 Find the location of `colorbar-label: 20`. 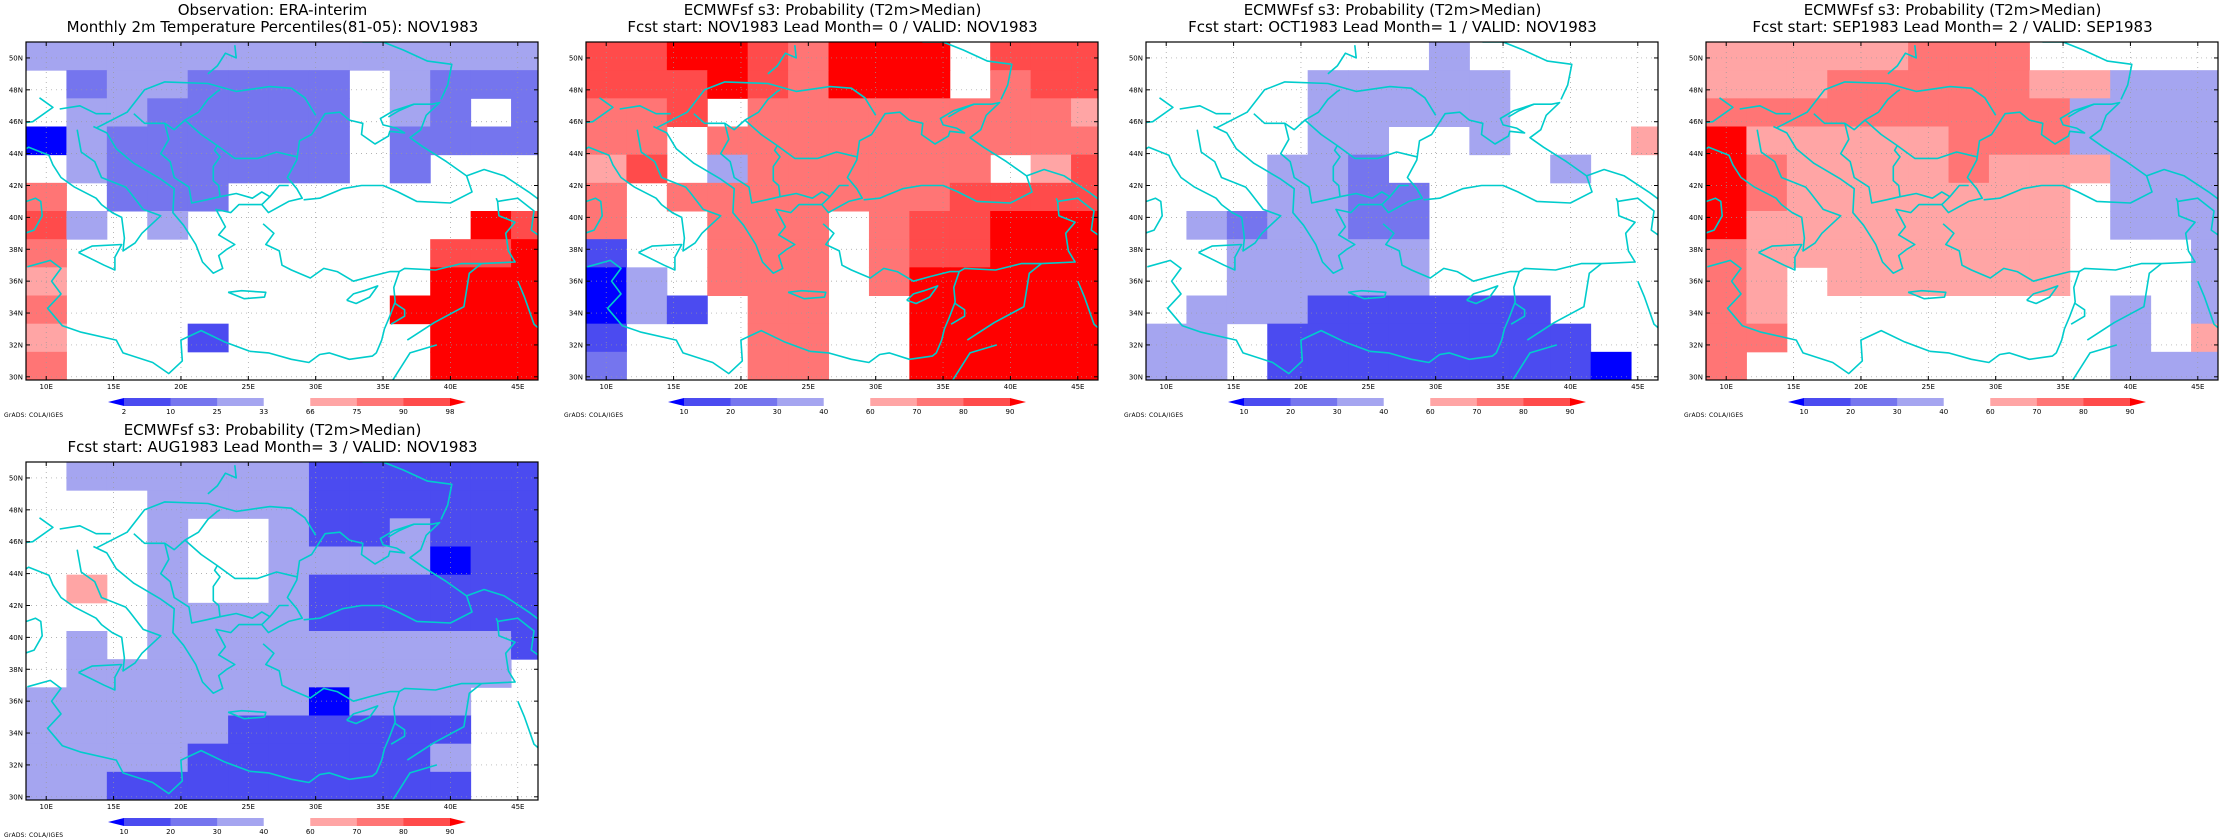

colorbar-label: 20 is located at coordinates (1290, 412).